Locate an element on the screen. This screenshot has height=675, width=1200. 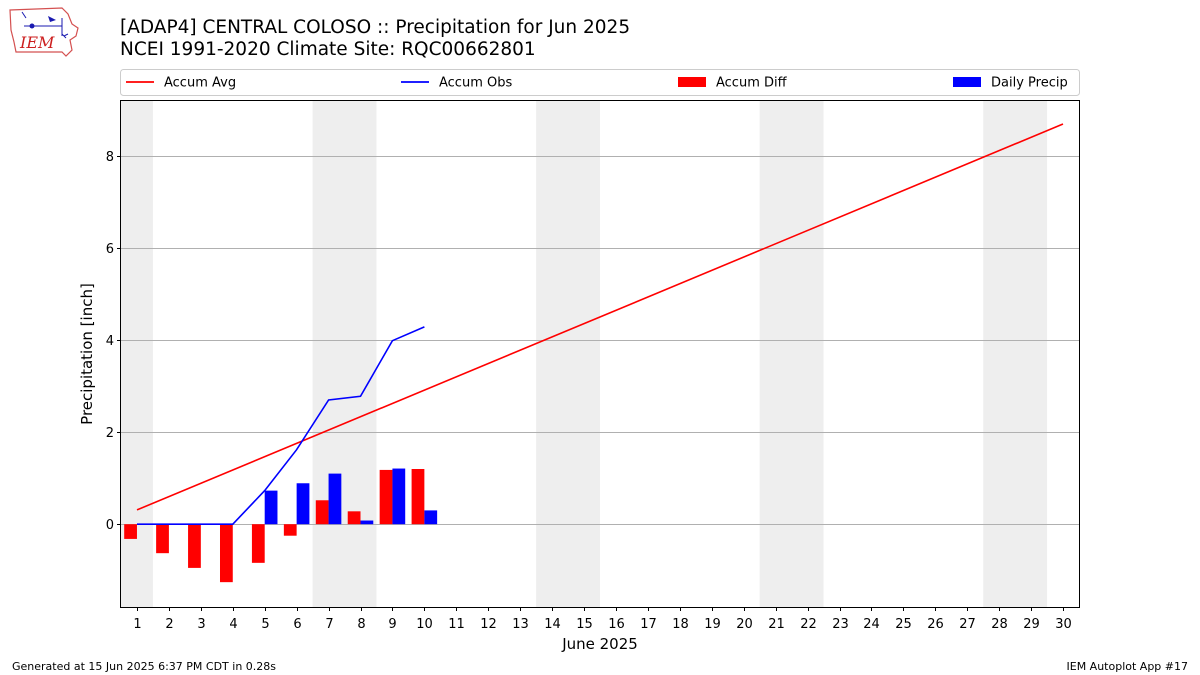
y-tick-label: 6 is located at coordinates (110, 249).